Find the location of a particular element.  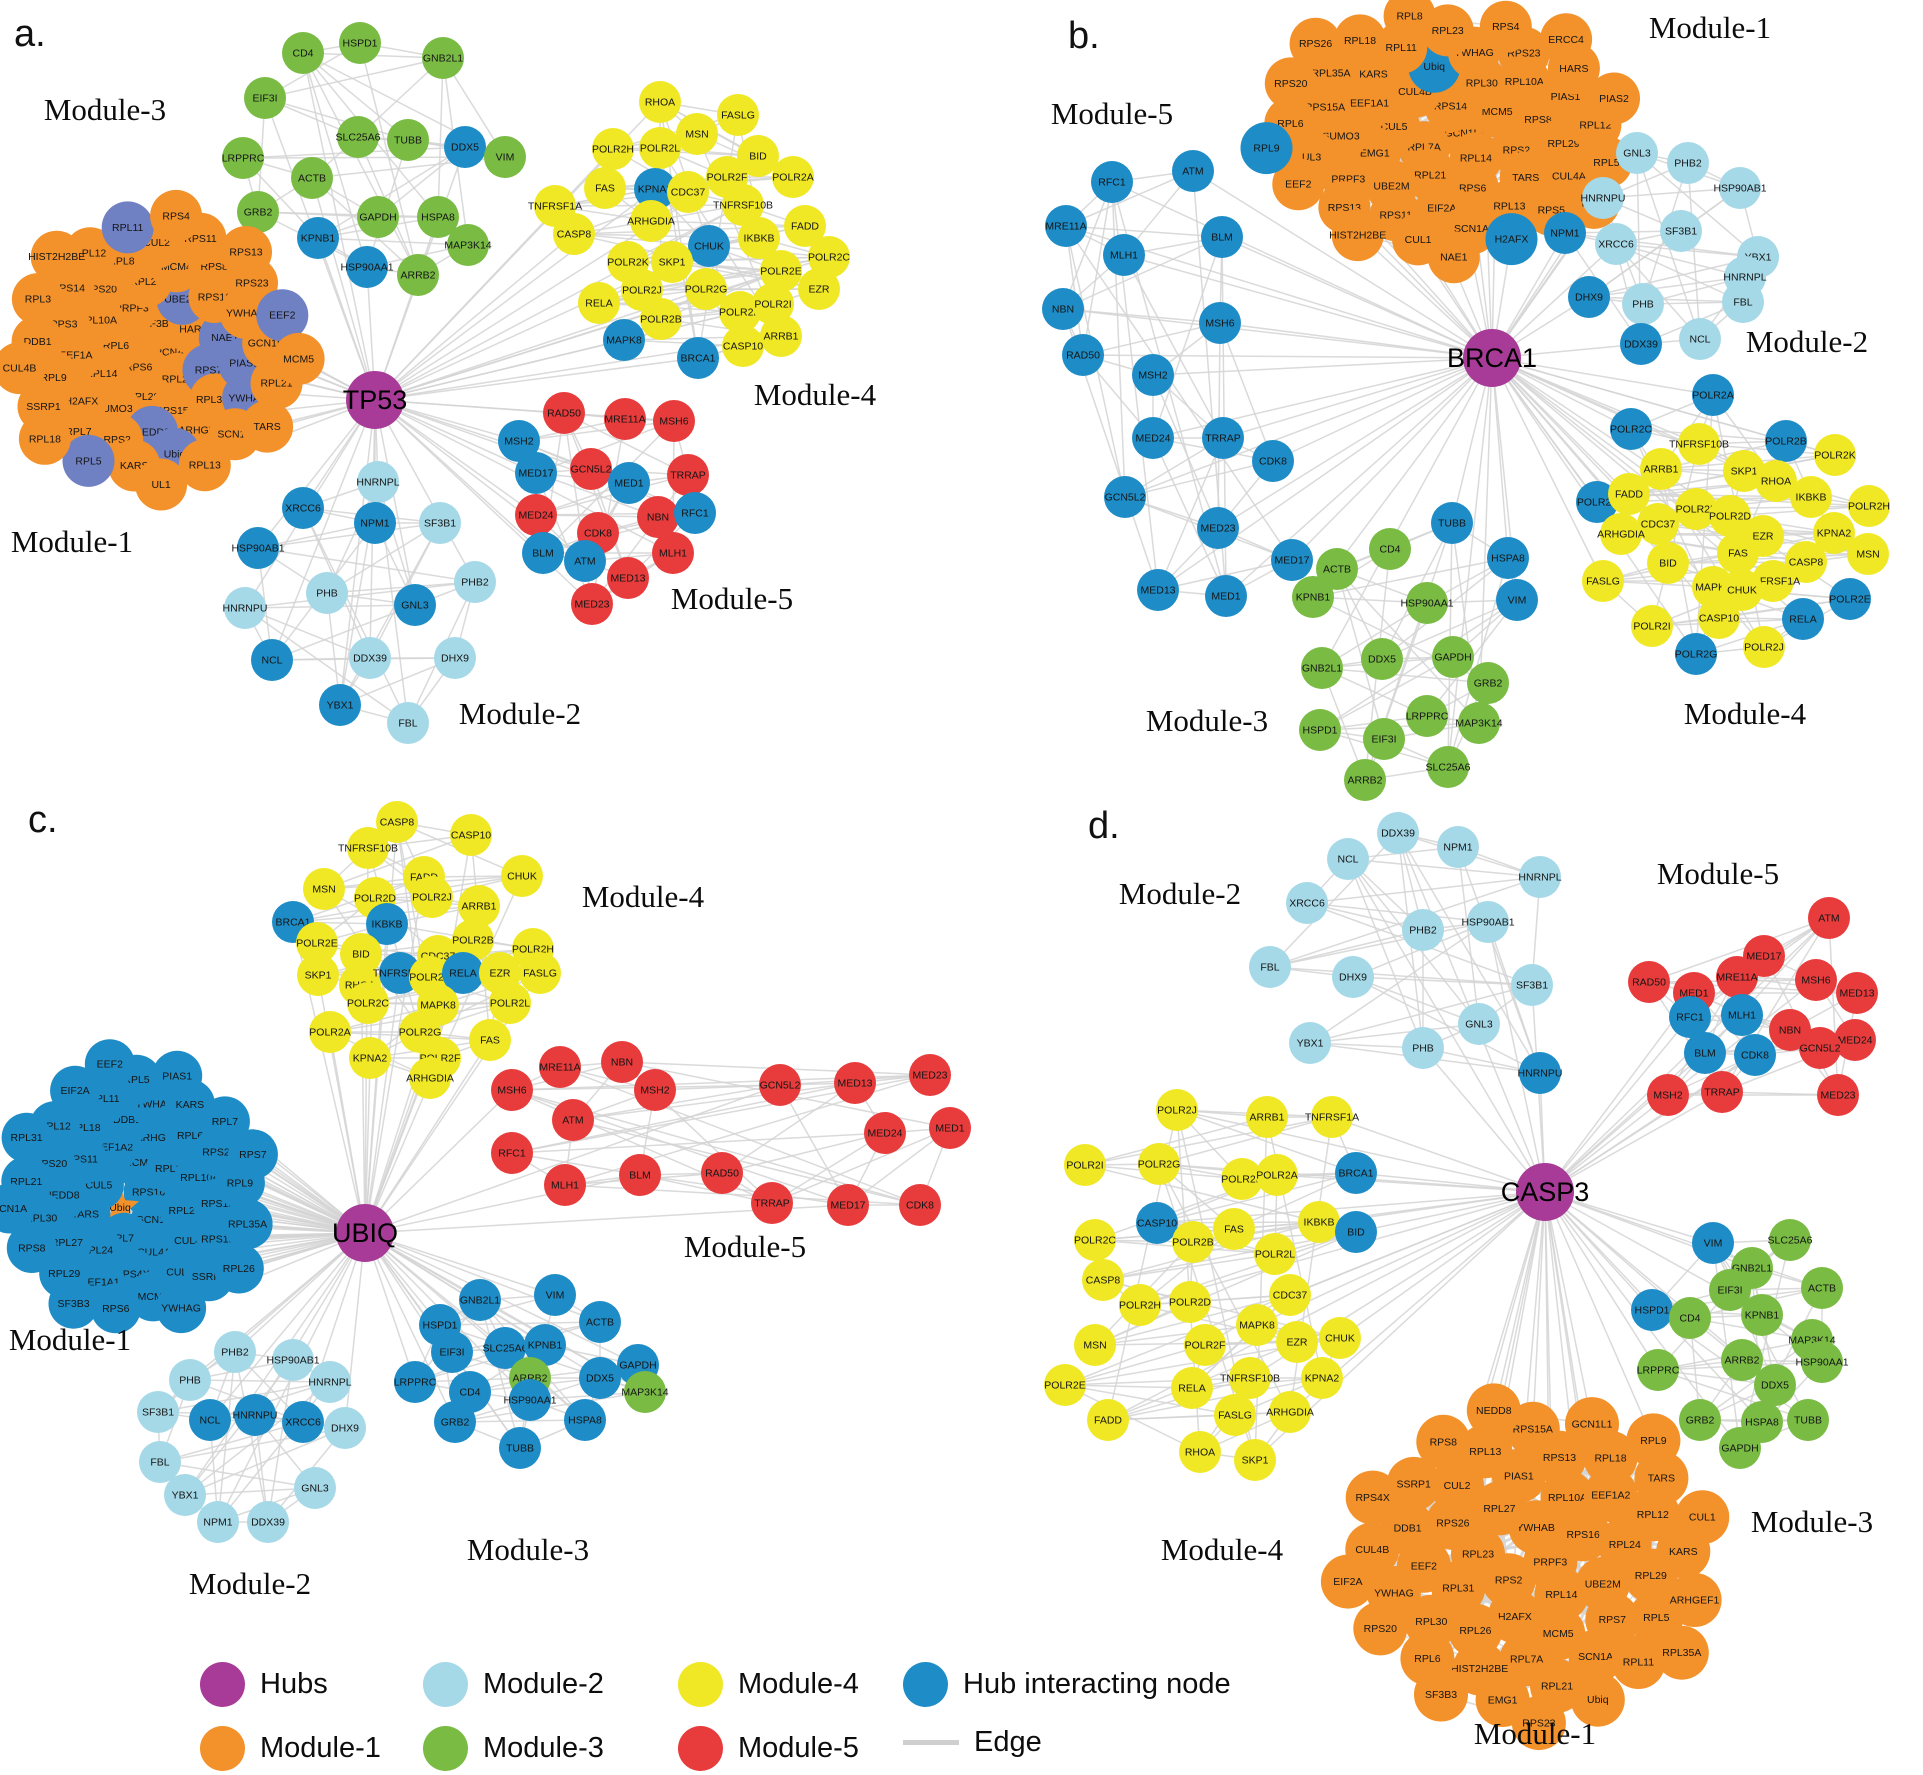

node-HSPA8: HSPA8 is located at coordinates (1508, 558).